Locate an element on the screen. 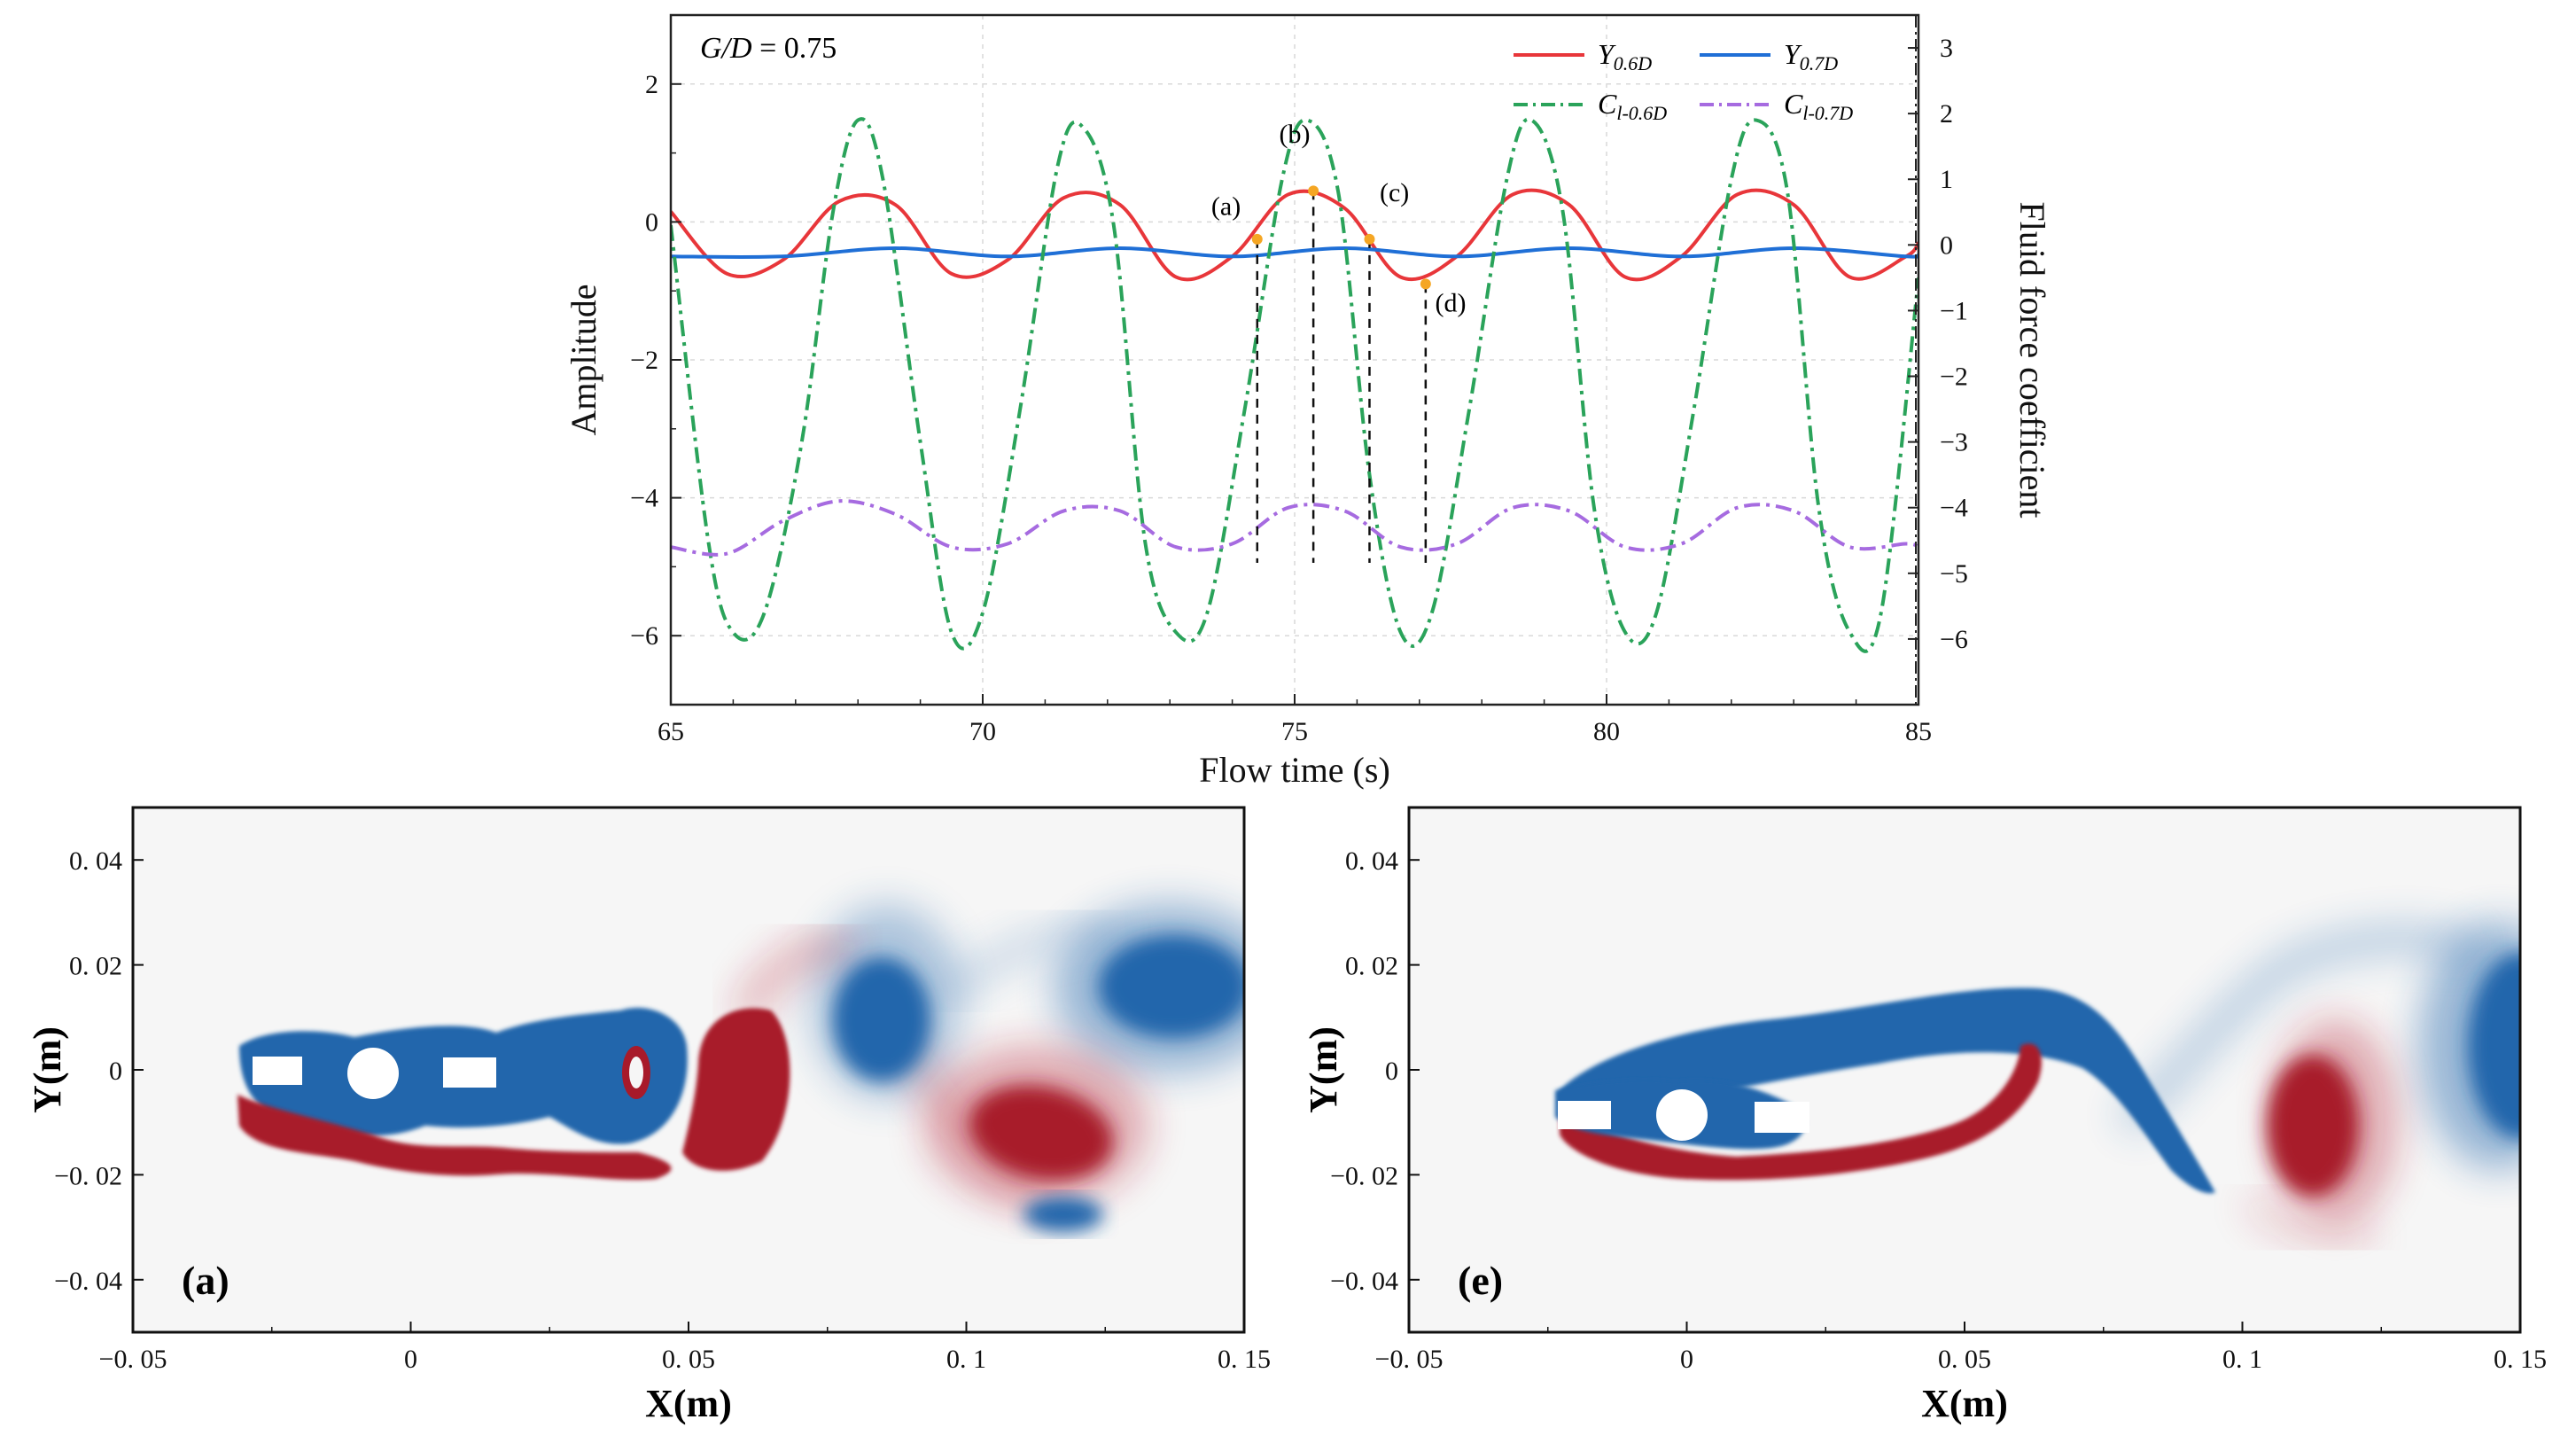 The image size is (2576, 1443). legend-label-cl07d: Cl-0.7D is located at coordinates (1819, 106).